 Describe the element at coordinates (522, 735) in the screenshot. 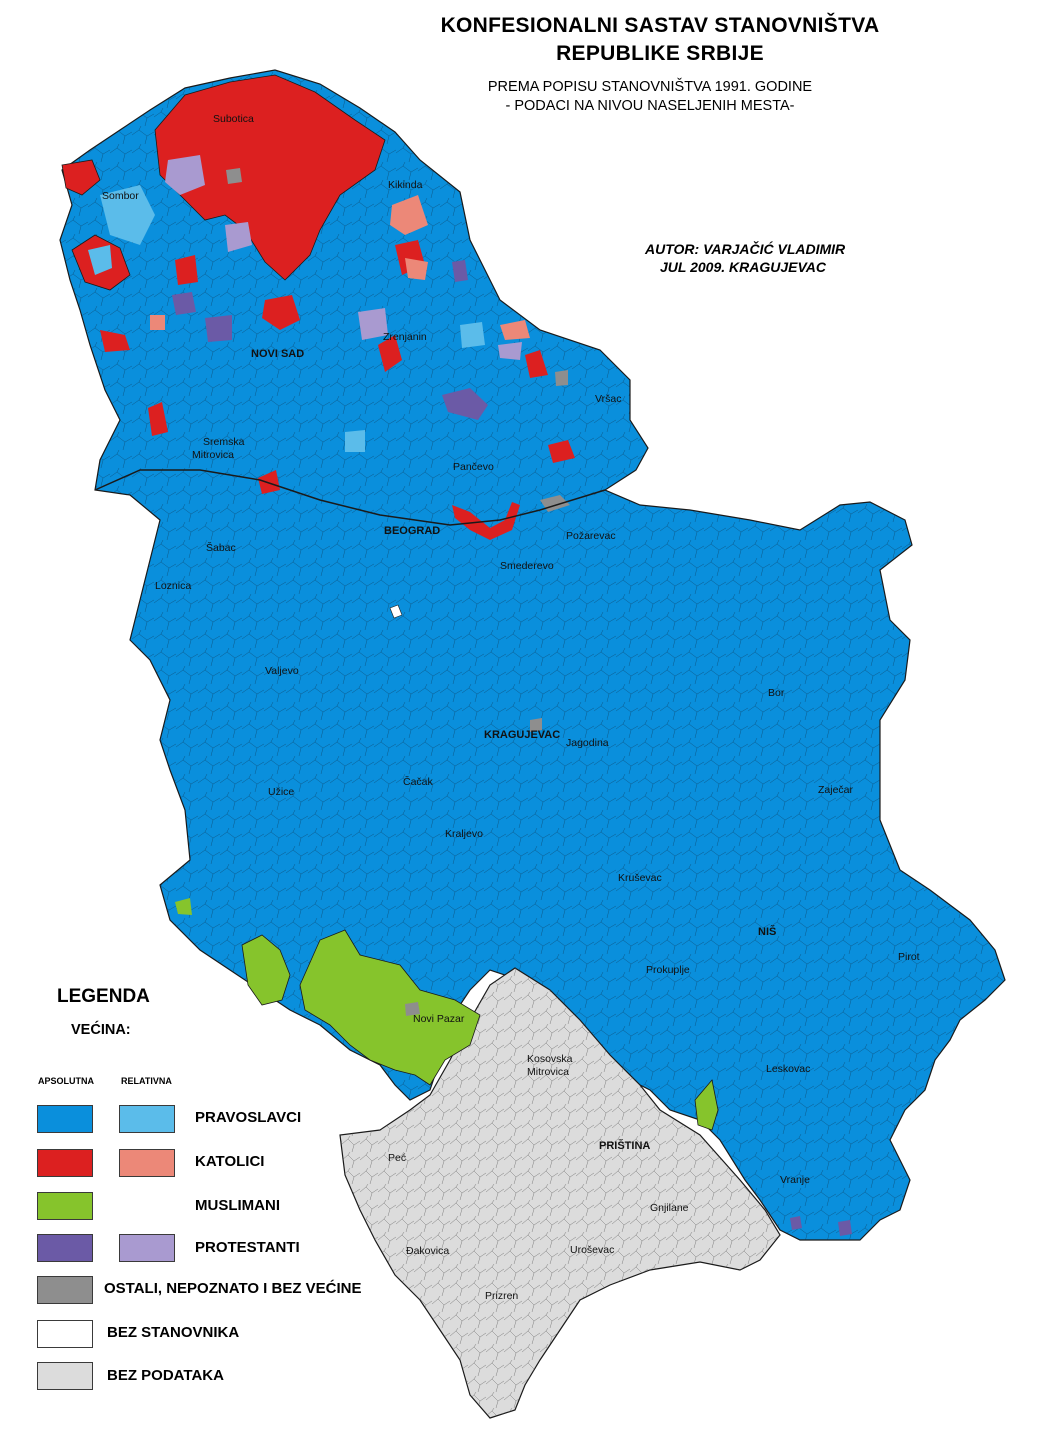

I see `city-label-kragujevac: KRAGUJEVAC` at that location.